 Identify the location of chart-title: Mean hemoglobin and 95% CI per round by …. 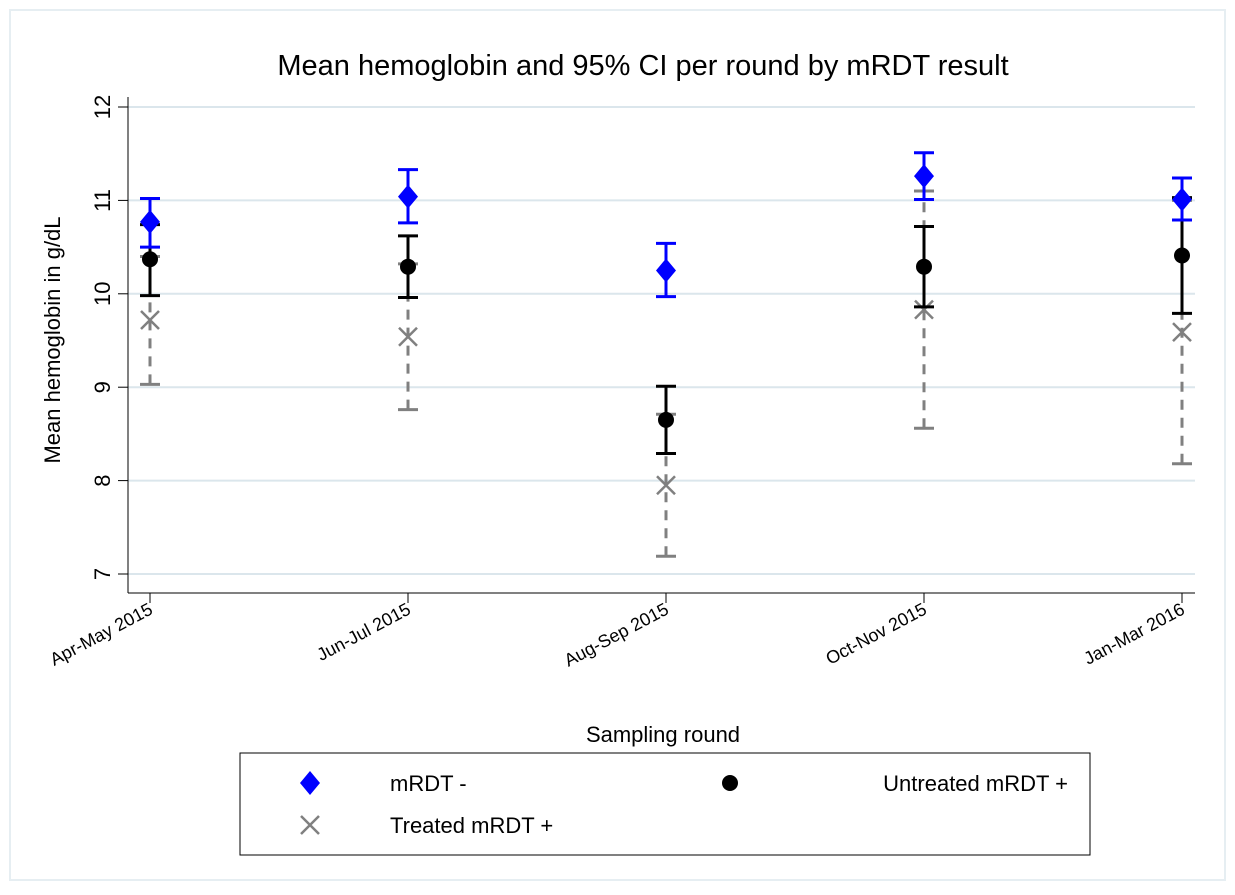
(642, 66).